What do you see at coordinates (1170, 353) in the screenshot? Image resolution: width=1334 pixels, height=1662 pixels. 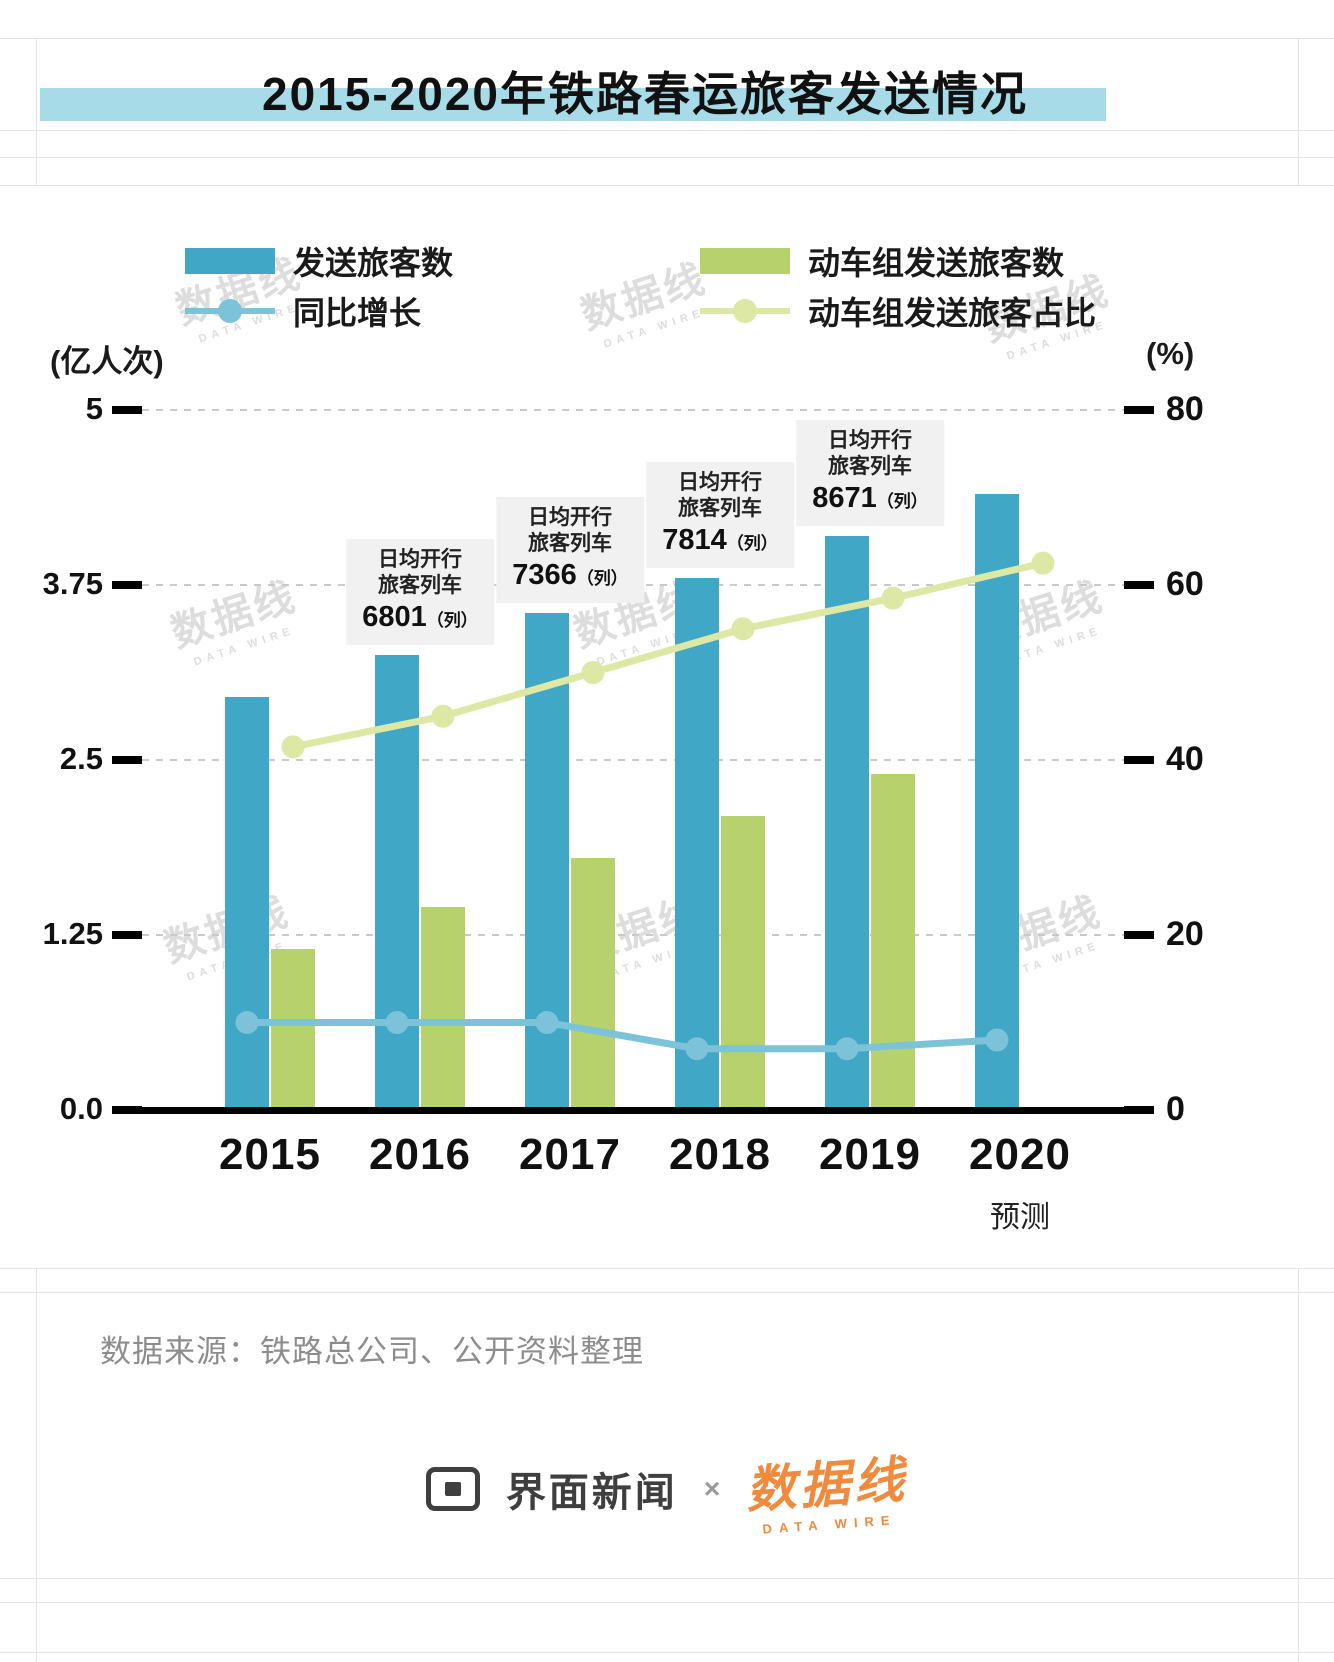 I see `right-axis-unit: (%)` at bounding box center [1170, 353].